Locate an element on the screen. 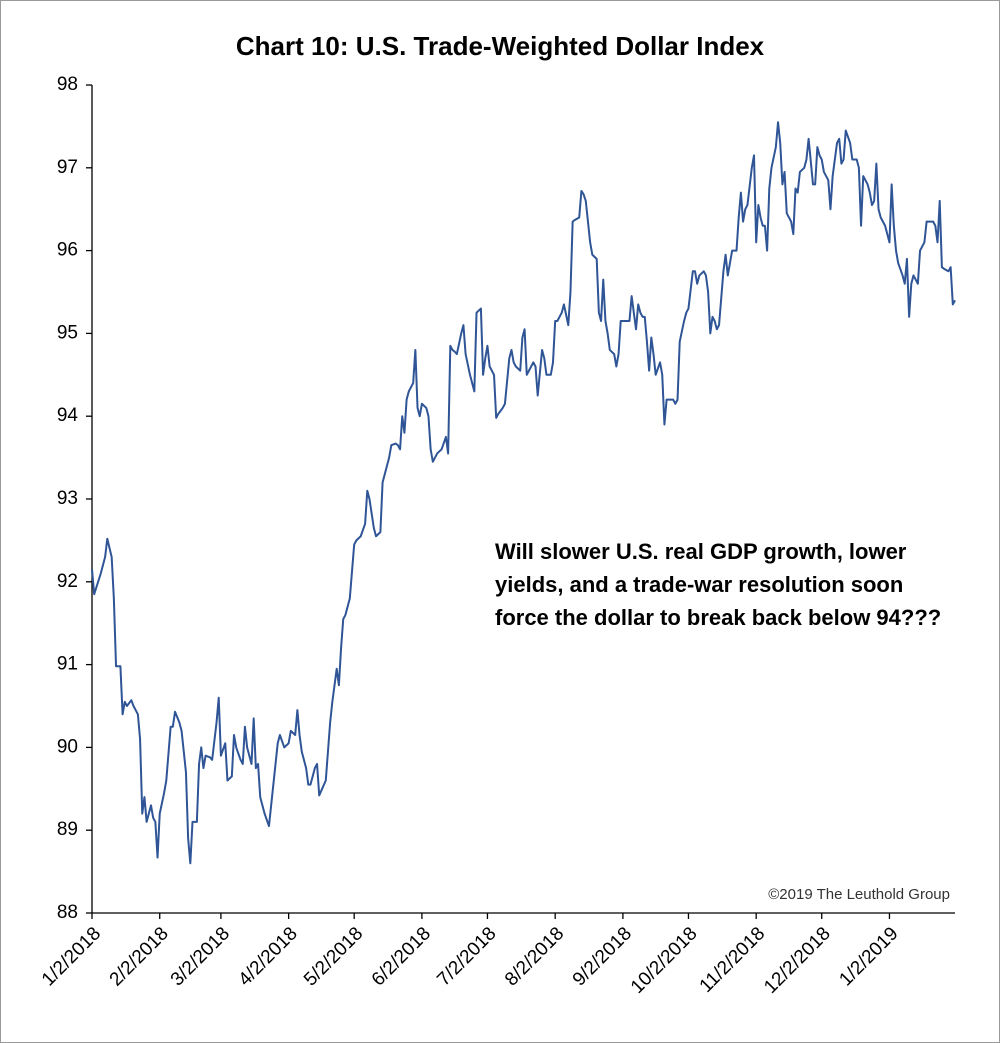 The height and width of the screenshot is (1043, 1000). y-tick-label: 98 is located at coordinates (67, 84).